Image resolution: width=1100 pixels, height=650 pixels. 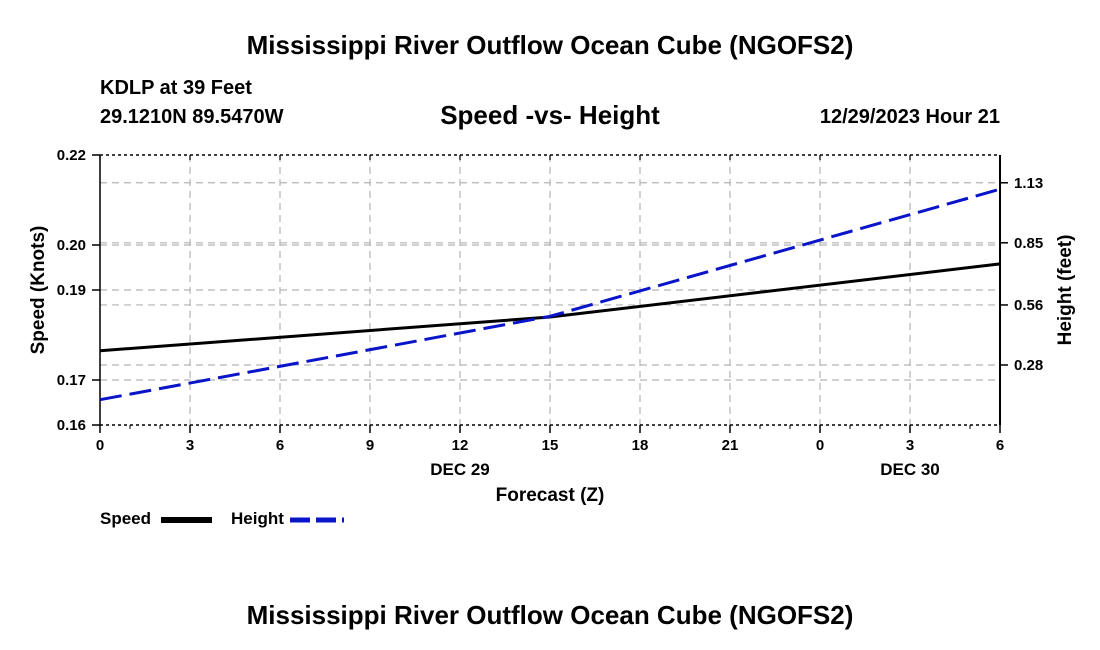 What do you see at coordinates (126, 518) in the screenshot?
I see `legend-speed-label: Speed` at bounding box center [126, 518].